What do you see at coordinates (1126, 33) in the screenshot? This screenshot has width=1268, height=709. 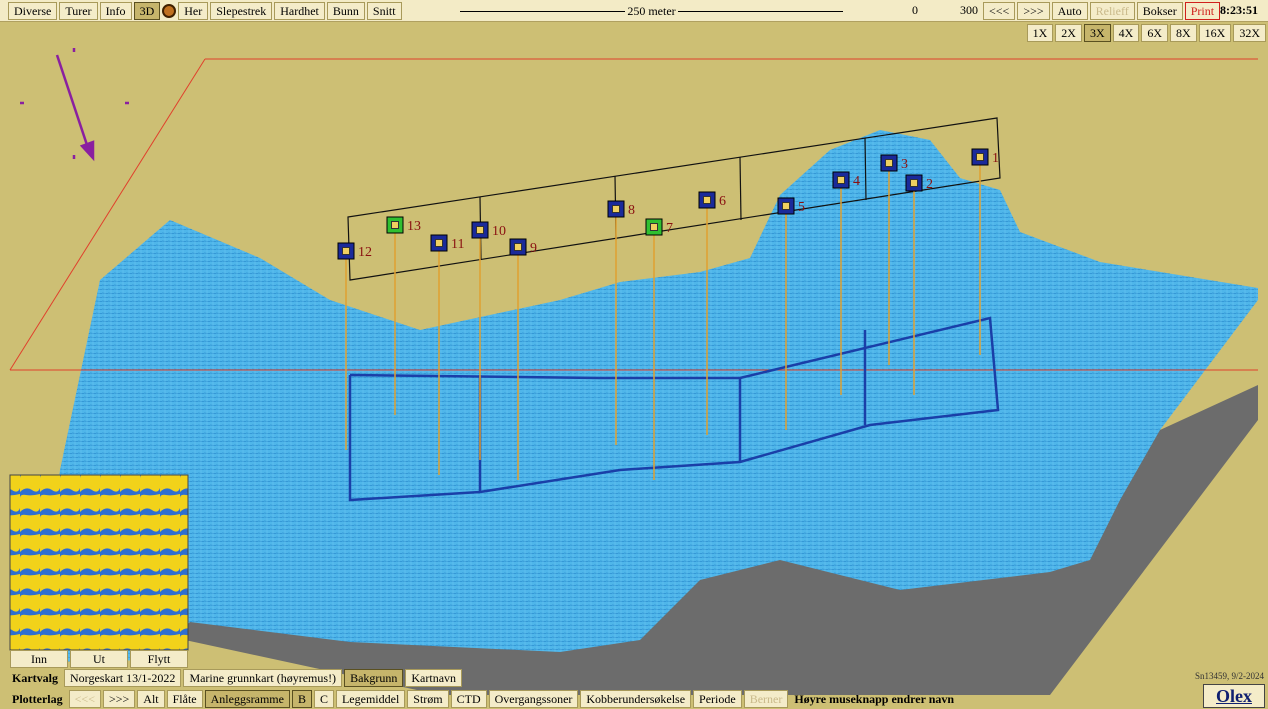 I see `button: 4X` at bounding box center [1126, 33].